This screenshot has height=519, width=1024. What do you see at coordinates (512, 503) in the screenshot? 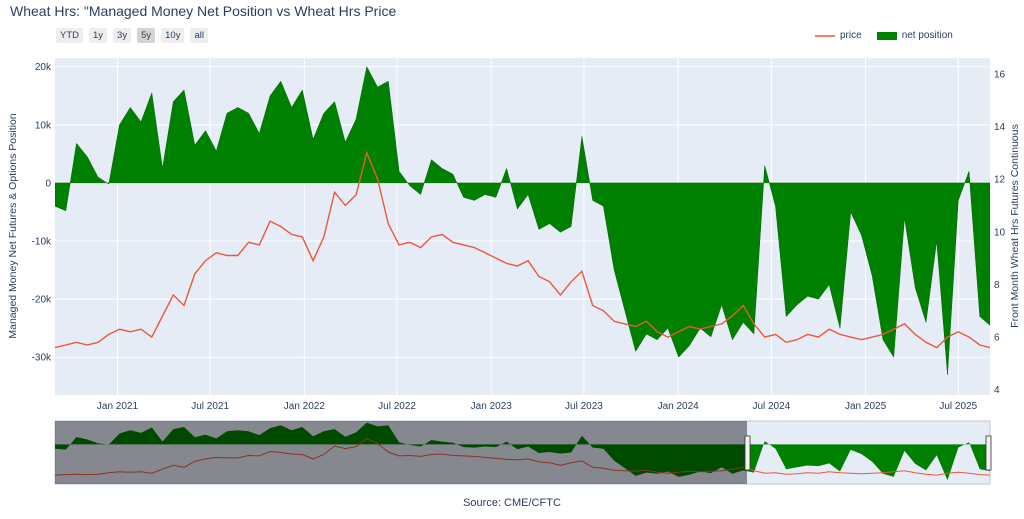
I see `source-note: Source: CME/CFTC` at bounding box center [512, 503].